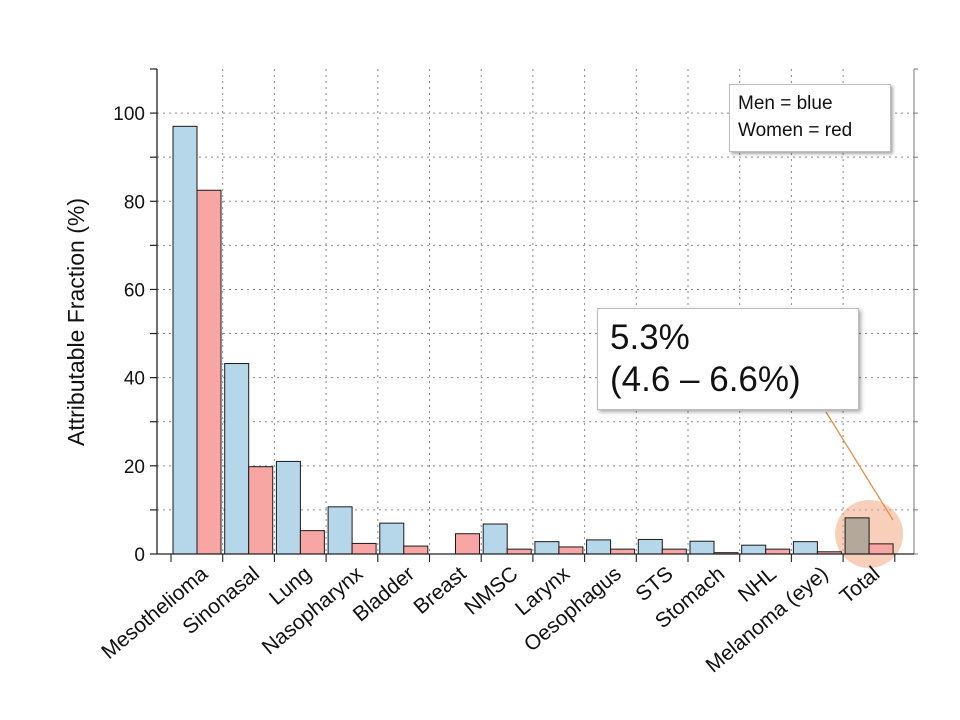  Describe the element at coordinates (623, 551) in the screenshot. I see `bar-women-oesophagus` at that location.